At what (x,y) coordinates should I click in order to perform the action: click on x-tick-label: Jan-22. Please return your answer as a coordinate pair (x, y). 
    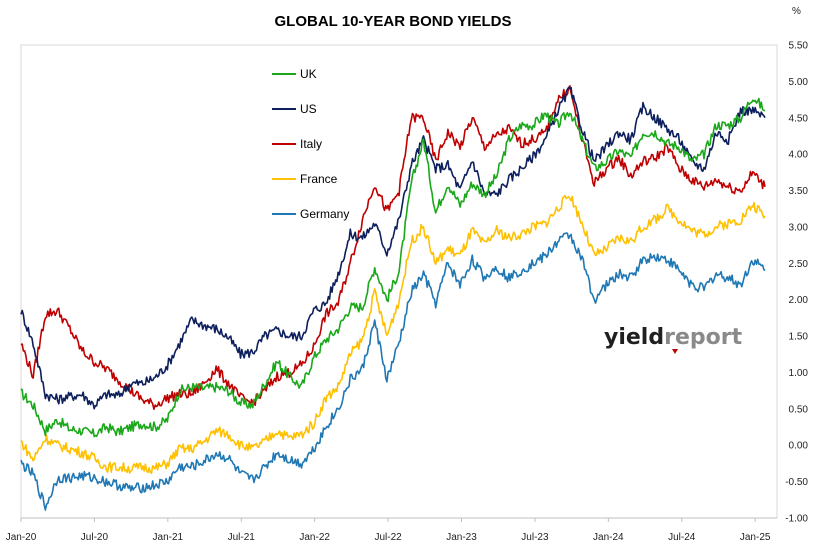
    Looking at the image, I should click on (314, 537).